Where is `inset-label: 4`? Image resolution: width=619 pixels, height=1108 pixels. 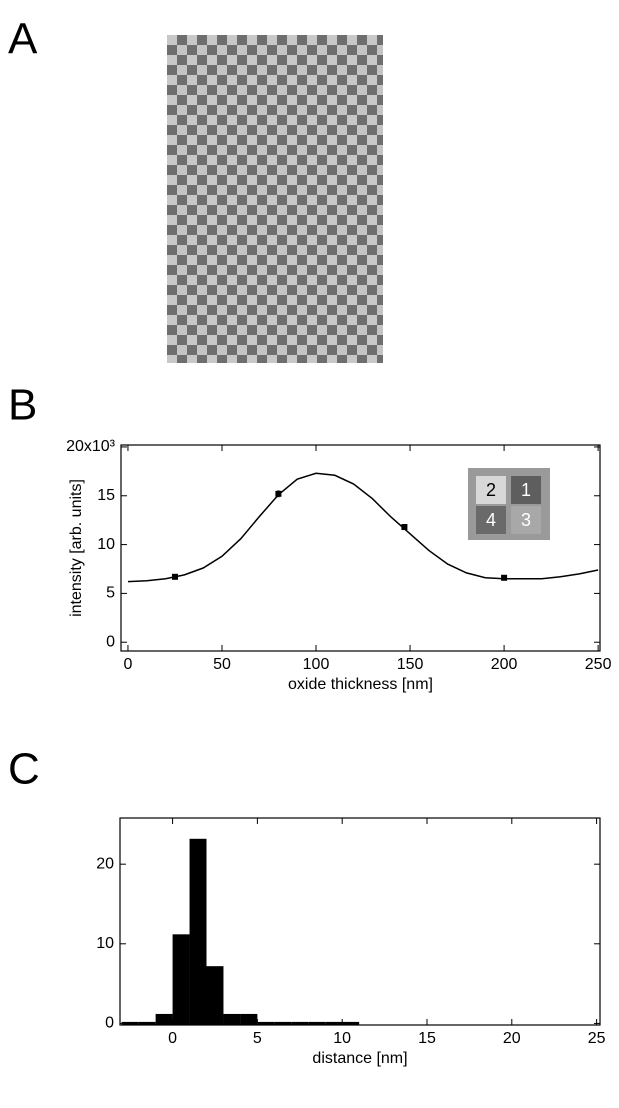
inset-label: 4 is located at coordinates (491, 520).